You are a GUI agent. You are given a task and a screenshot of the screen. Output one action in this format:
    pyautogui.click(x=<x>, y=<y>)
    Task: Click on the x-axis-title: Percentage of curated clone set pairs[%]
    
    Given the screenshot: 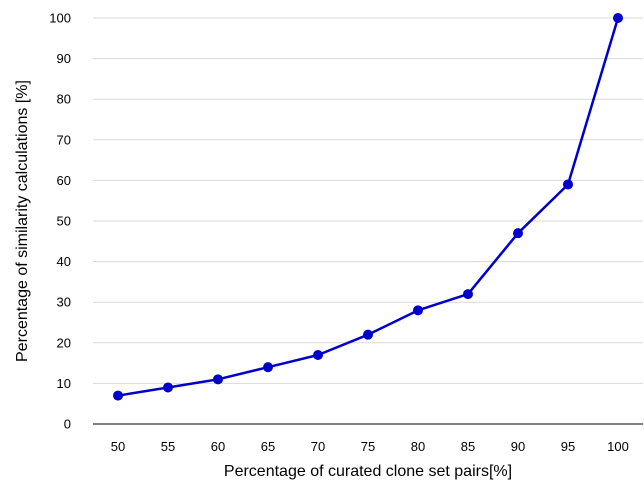 What is the action you would take?
    pyautogui.click(x=368, y=471)
    